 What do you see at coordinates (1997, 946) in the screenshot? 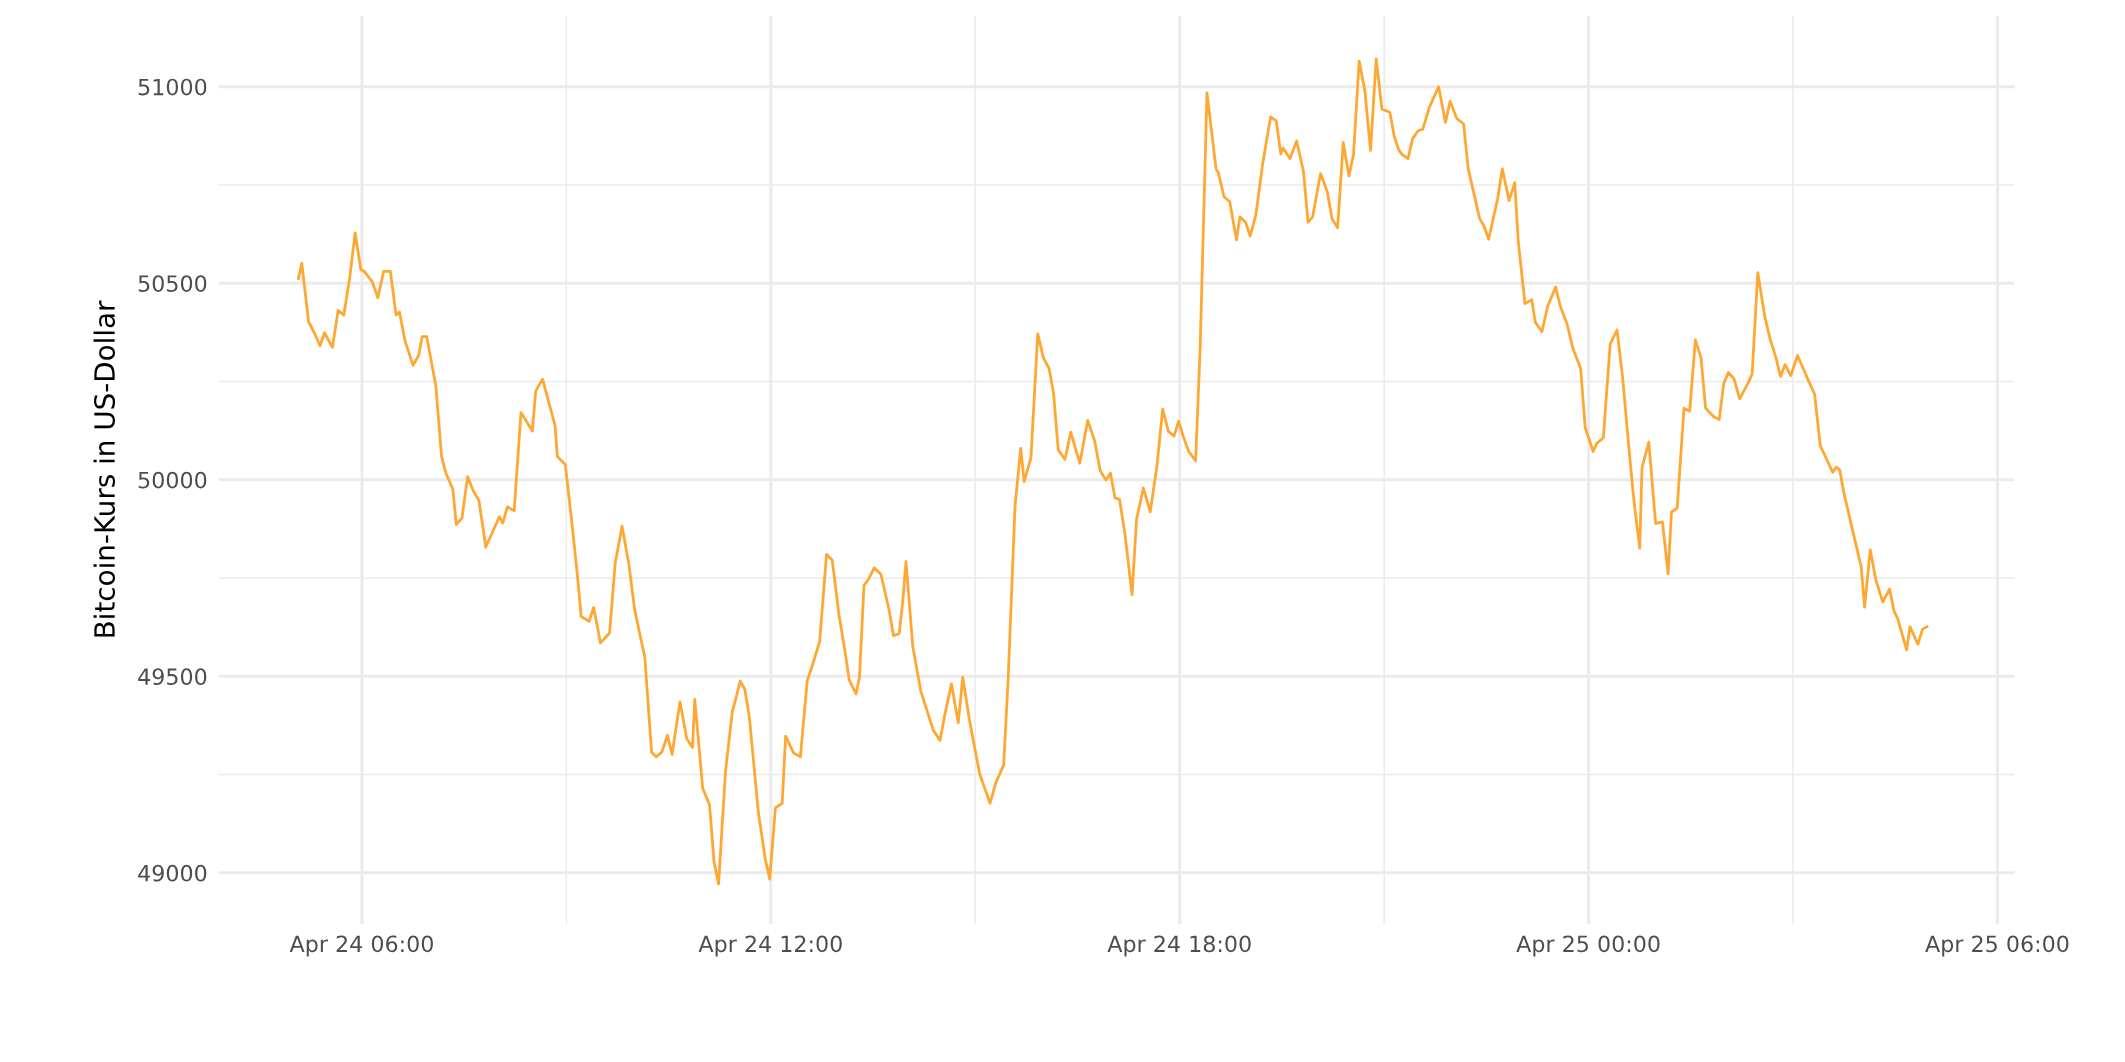
I see `x-tick-label: Apr 25 06:00` at bounding box center [1997, 946].